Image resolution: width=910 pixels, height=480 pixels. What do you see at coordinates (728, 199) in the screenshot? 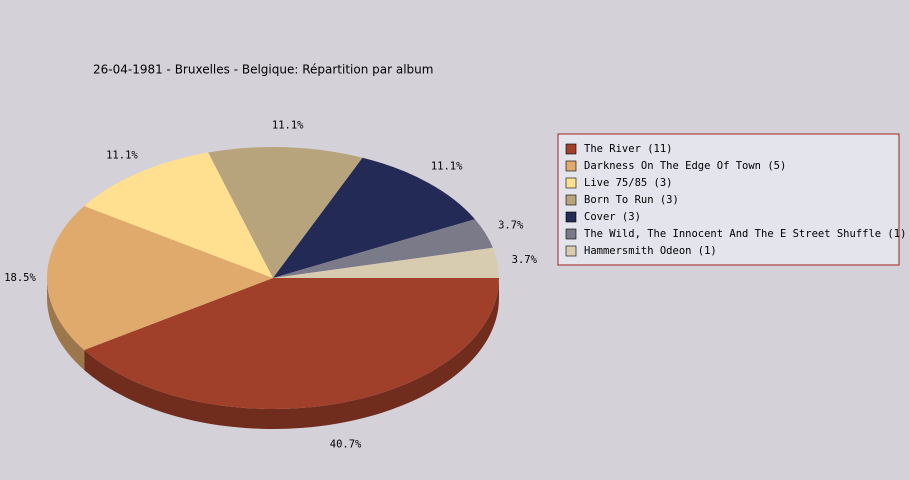
I see `legend-box` at bounding box center [728, 199].